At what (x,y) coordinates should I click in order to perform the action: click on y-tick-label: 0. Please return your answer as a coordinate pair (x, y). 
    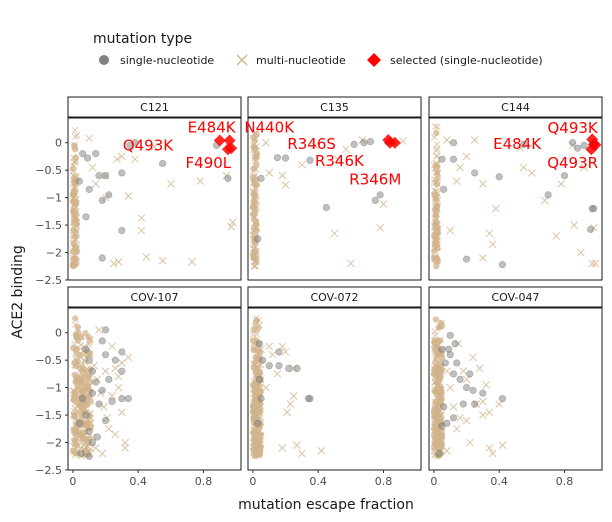
    Looking at the image, I should click on (58, 143).